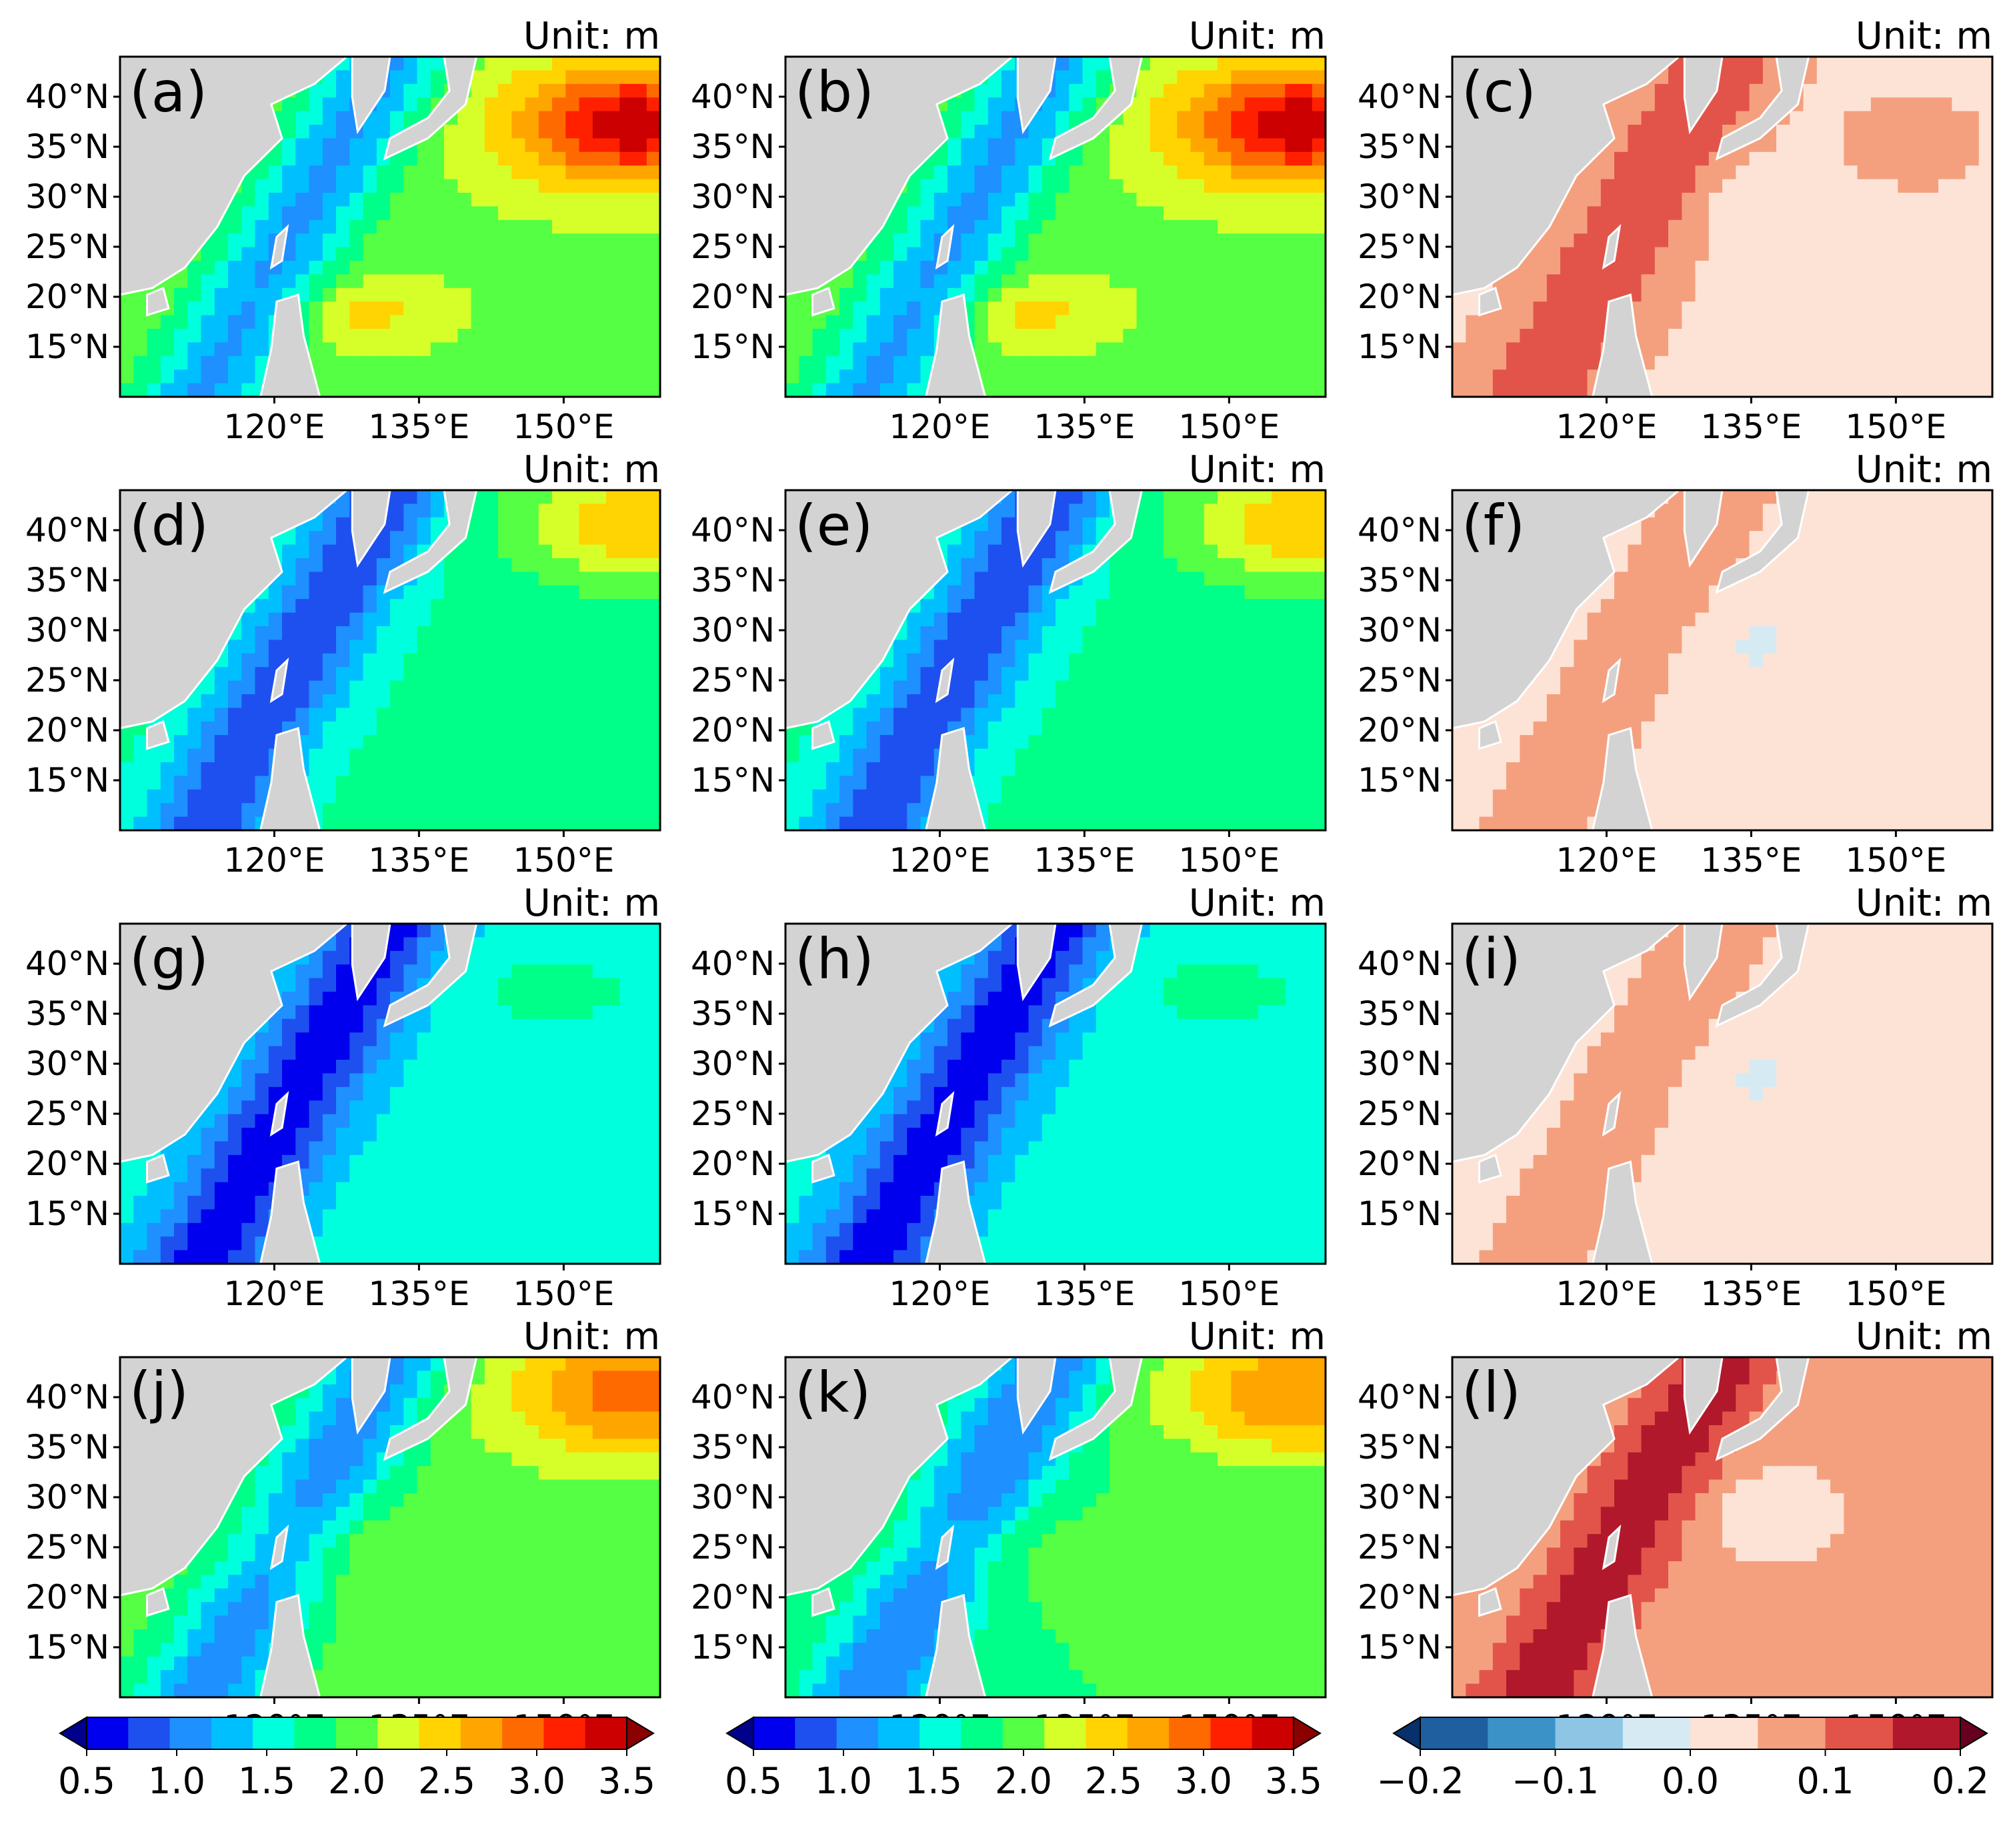 This screenshot has height=1848, width=2003. What do you see at coordinates (591, 36) in the screenshot?
I see `unit-title: Unit: m` at bounding box center [591, 36].